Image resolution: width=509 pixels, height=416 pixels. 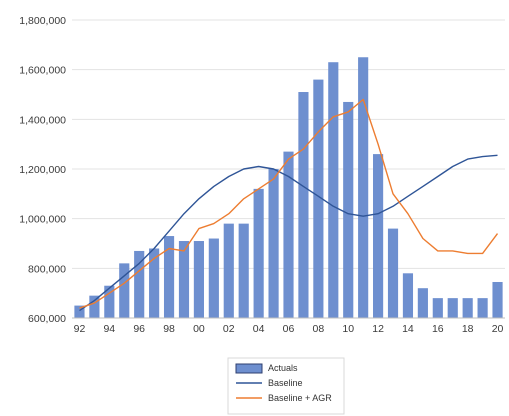 What do you see at coordinates (169, 329) in the screenshot?
I see `x-tick-label: 98` at bounding box center [169, 329].